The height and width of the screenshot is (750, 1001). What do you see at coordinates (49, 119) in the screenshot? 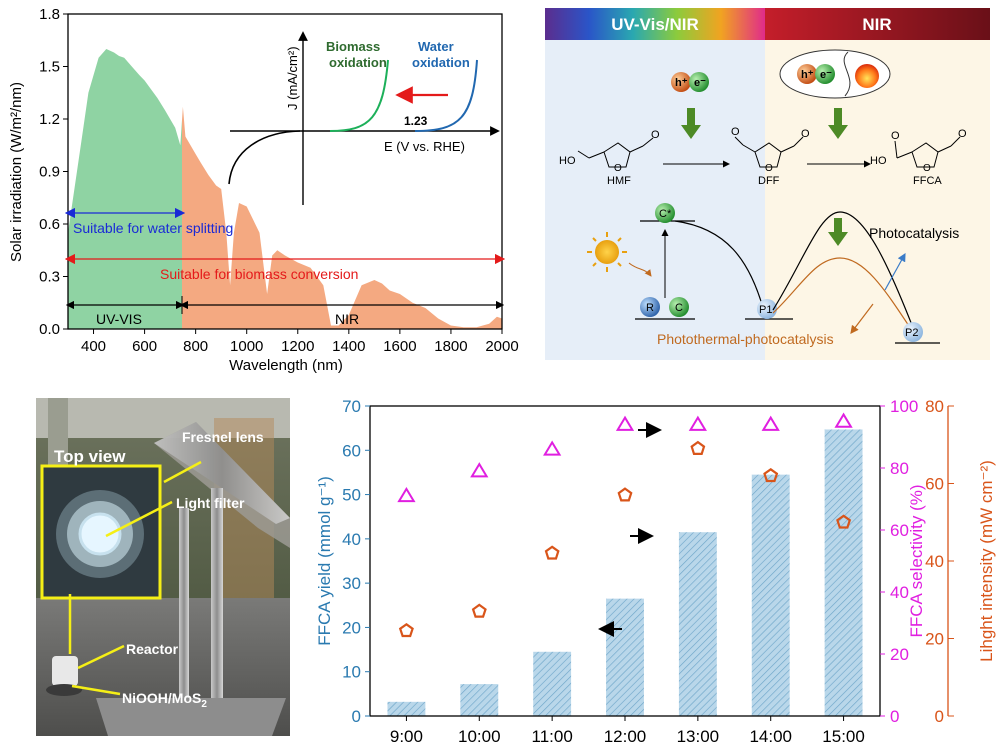
I see `y-tick-label: 1.2` at bounding box center [49, 119].